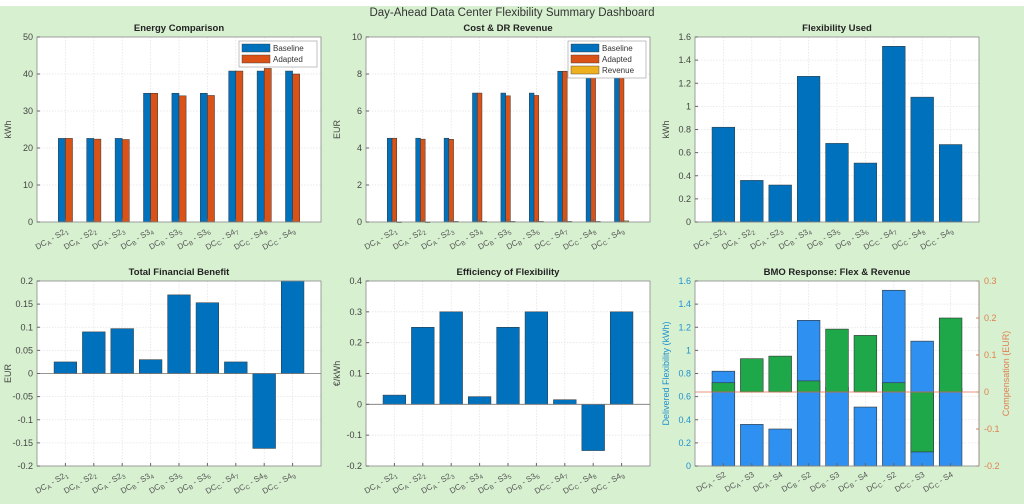  Describe the element at coordinates (607, 59) in the screenshot. I see `legend: Baseline Adapted Revenue` at that location.